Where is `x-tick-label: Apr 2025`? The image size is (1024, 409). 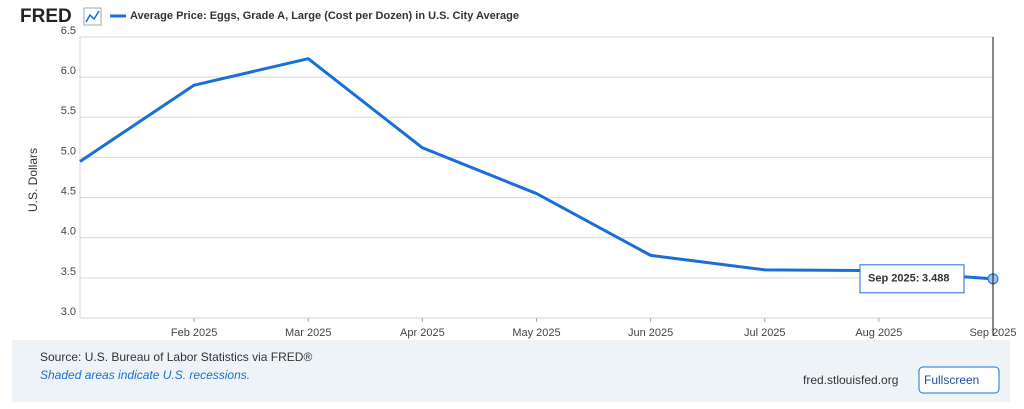
x-tick-label: Apr 2025 is located at coordinates (422, 333).